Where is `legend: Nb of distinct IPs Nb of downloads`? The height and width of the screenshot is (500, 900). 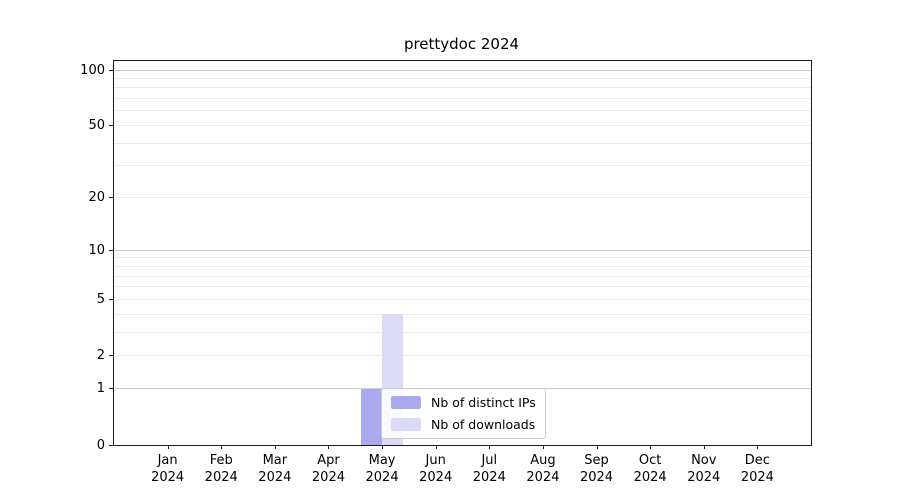
legend: Nb of distinct IPs Nb of downloads is located at coordinates (463, 413).